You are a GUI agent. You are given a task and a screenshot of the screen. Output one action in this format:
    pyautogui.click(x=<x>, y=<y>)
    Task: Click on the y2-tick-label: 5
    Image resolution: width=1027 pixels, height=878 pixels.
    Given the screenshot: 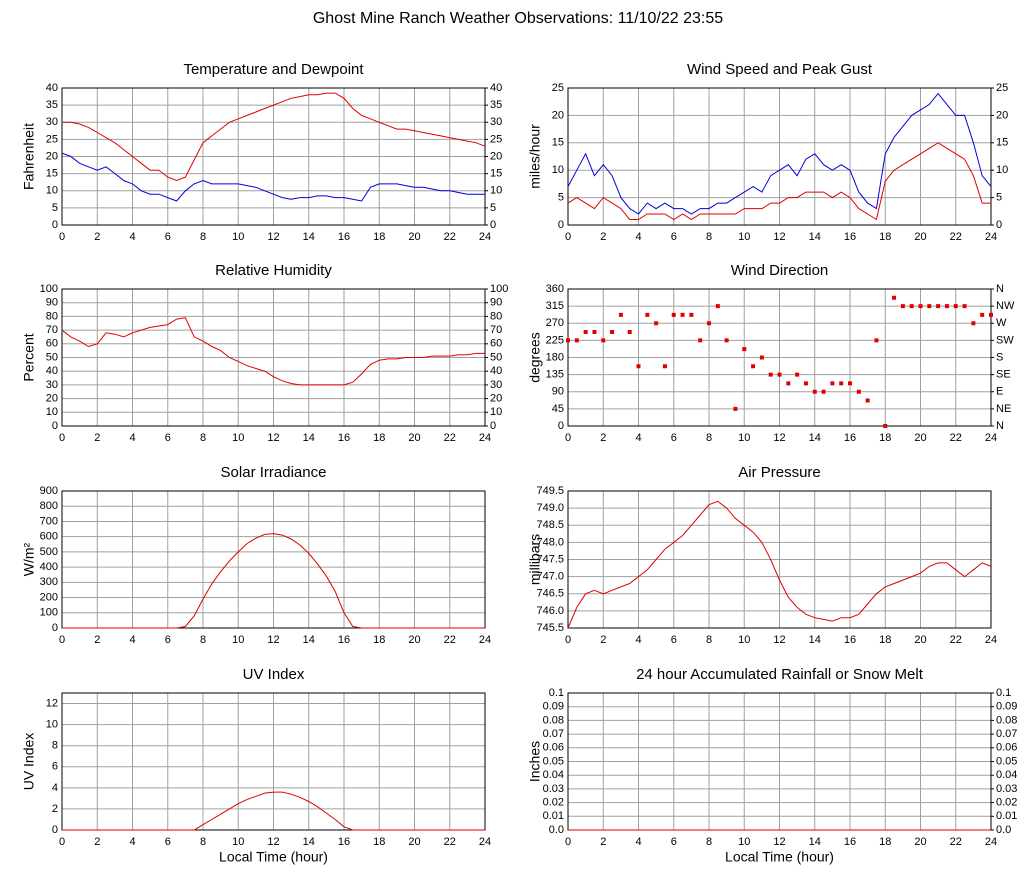 What is the action you would take?
    pyautogui.click(x=493, y=208)
    